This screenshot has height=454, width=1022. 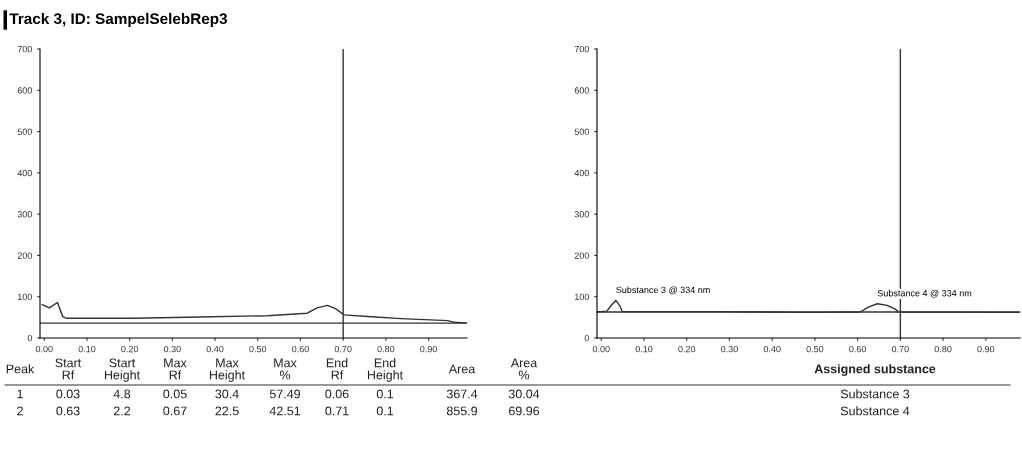 I want to click on text: 1, so click(x=20, y=394).